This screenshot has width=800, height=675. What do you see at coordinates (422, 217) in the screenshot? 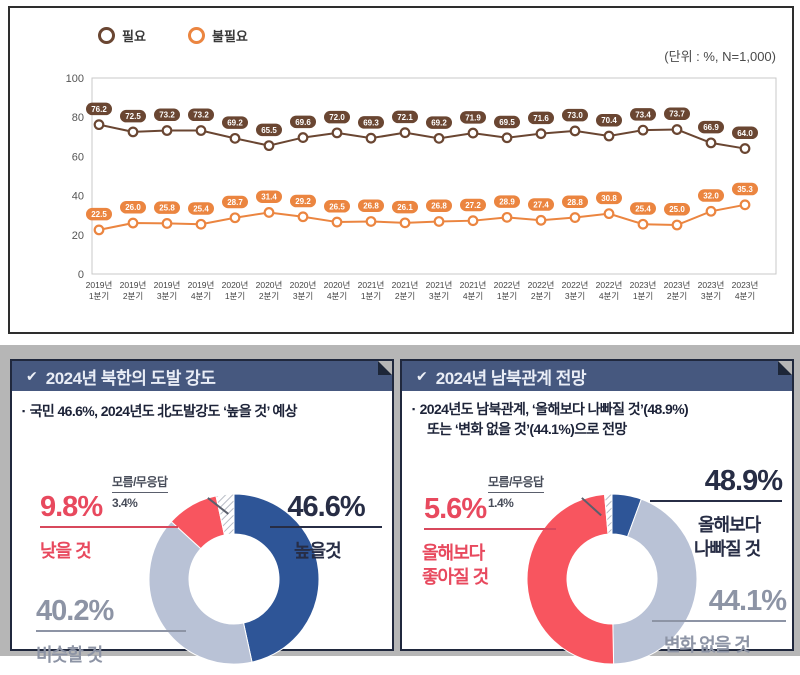
I see `series-line` at bounding box center [422, 217].